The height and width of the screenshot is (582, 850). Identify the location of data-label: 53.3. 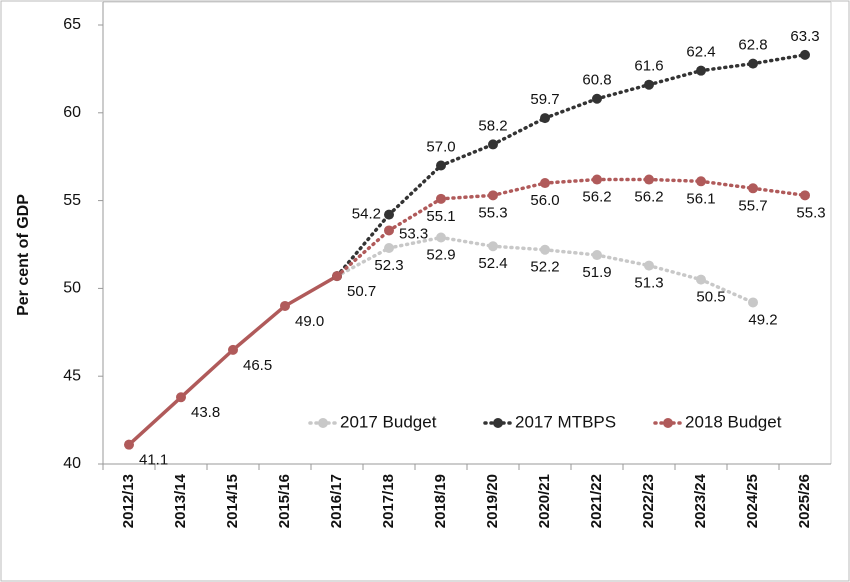
(413, 233).